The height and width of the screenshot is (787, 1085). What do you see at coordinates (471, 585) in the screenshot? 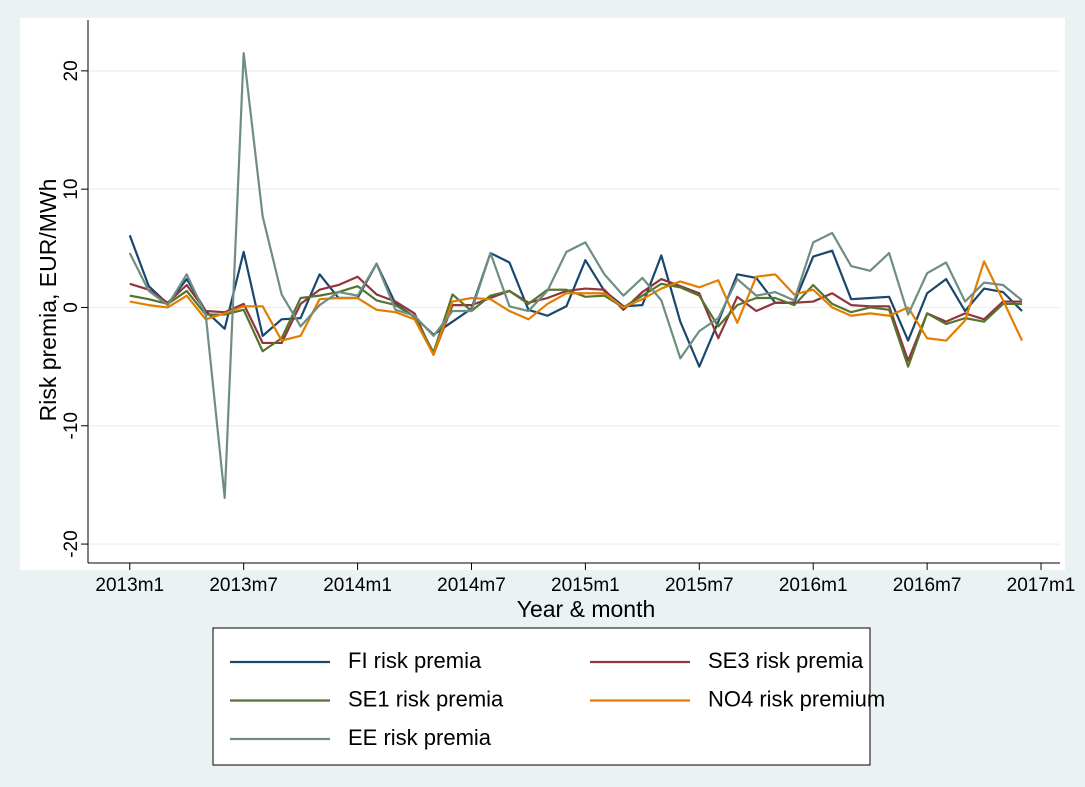
I see `x-tick-label: 2014m7` at bounding box center [471, 585].